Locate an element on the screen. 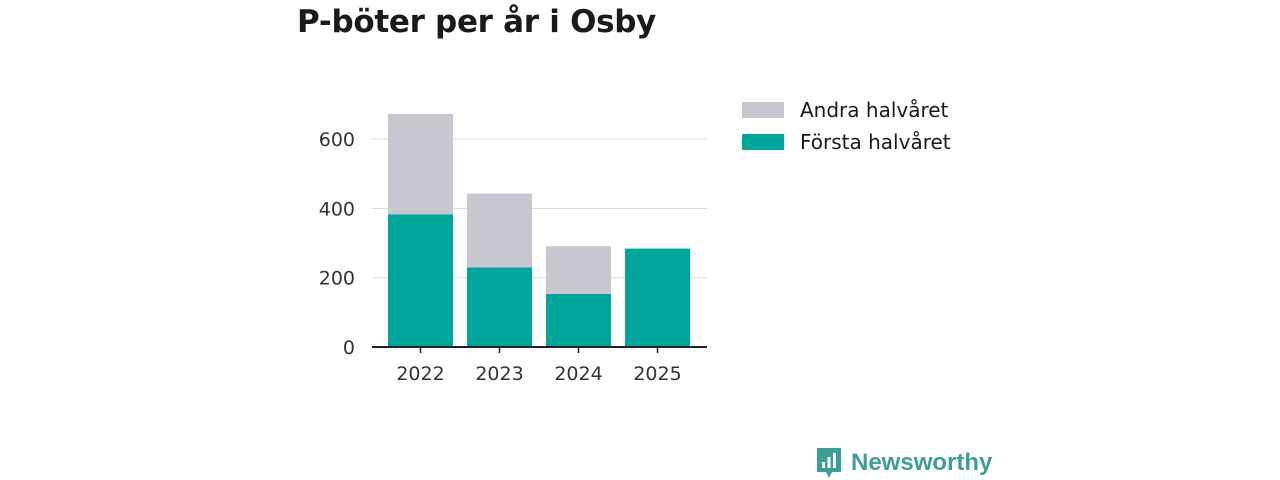 The image size is (1280, 480). chart-title: P-böter per år i Osby is located at coordinates (477, 22).